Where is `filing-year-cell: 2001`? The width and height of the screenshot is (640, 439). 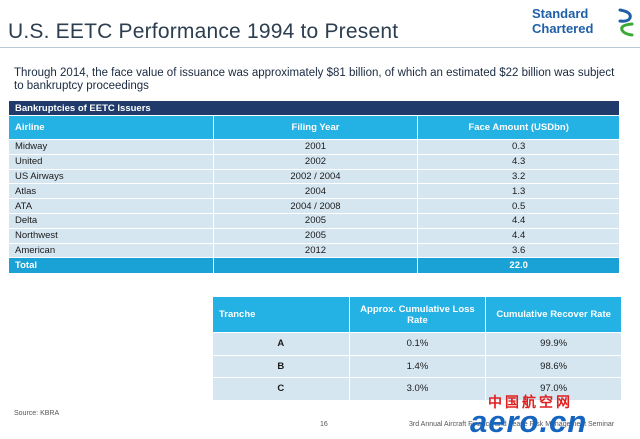 filing-year-cell: 2001 is located at coordinates (315, 147).